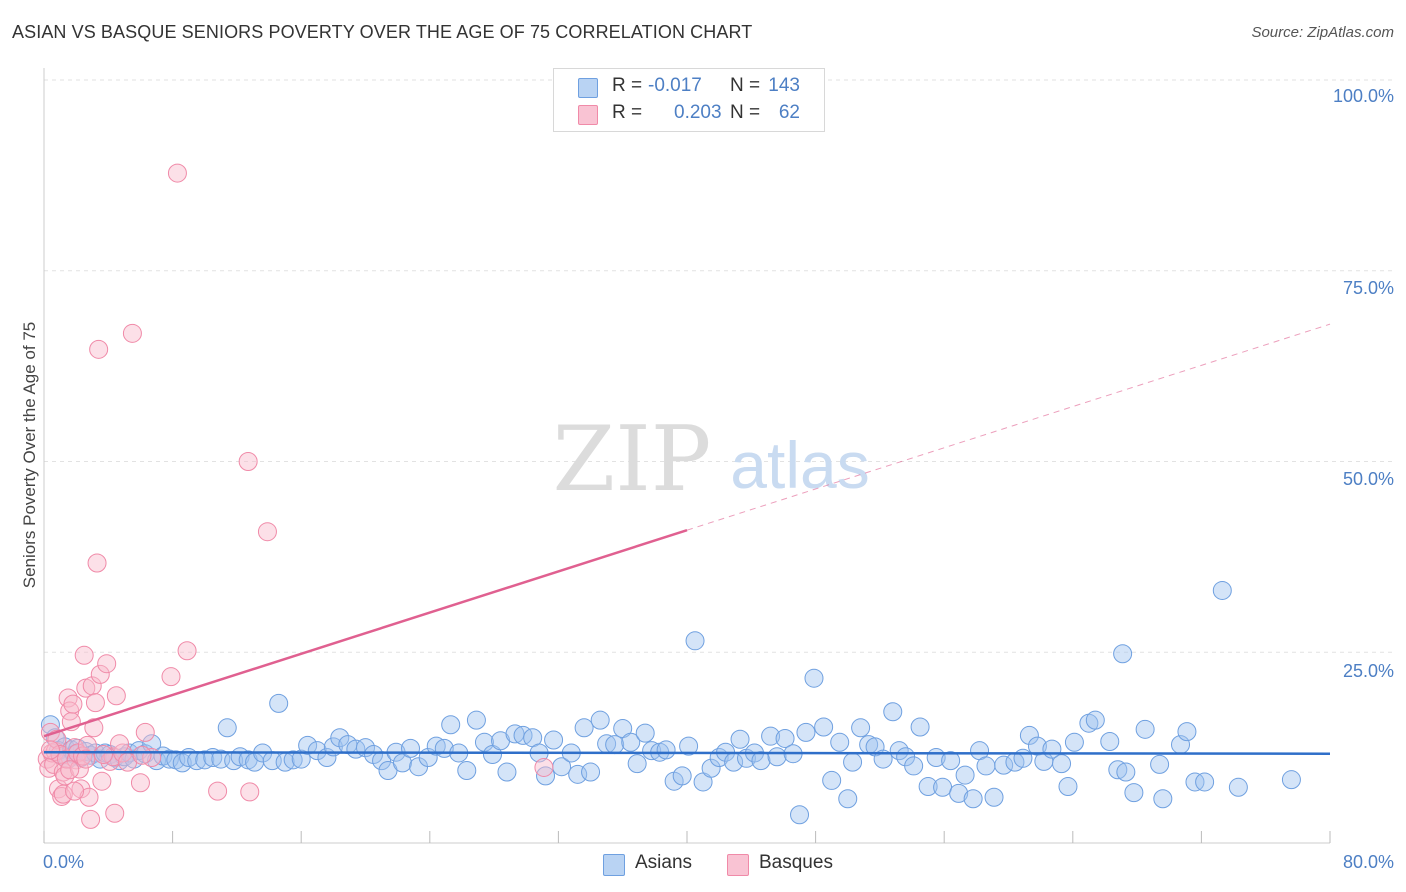 The height and width of the screenshot is (892, 1406). Describe the element at coordinates (1008, 427) in the screenshot. I see `basques-trend-extension` at that location.